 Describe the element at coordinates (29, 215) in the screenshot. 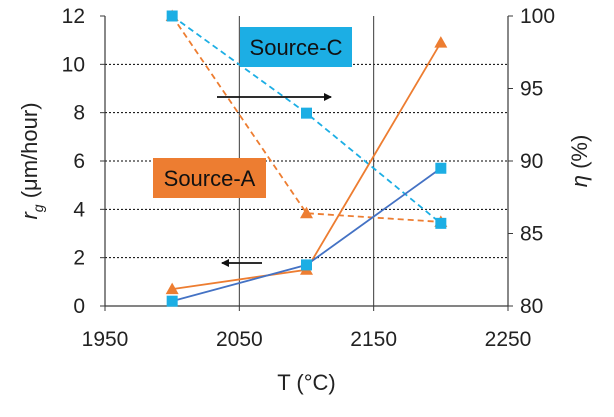

I see `y-left-symbol: r` at that location.